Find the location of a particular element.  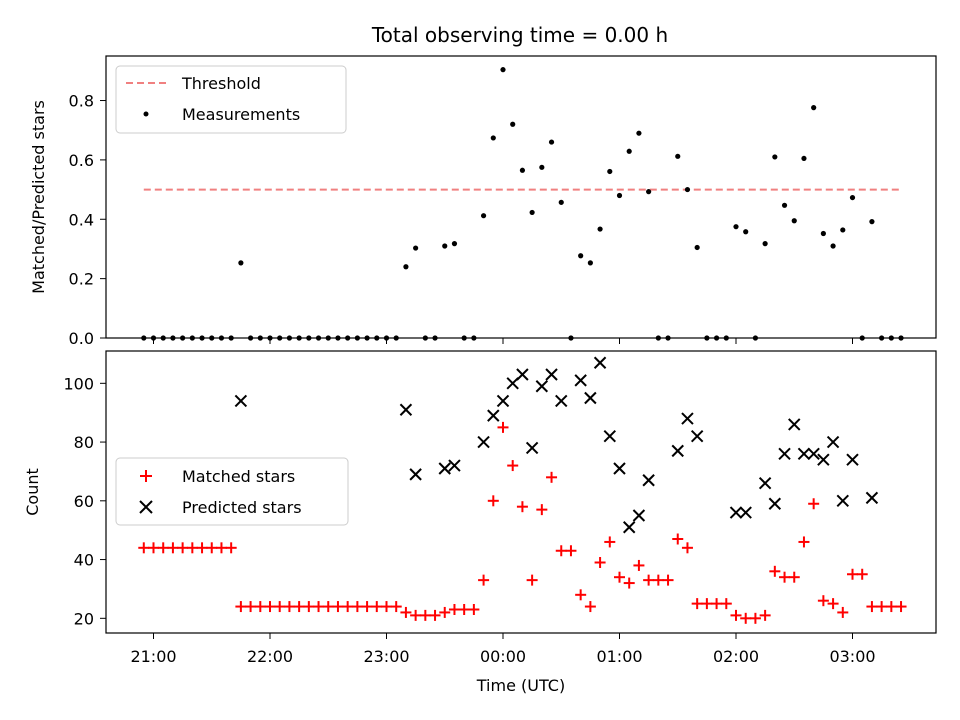

x-tick-label: 23:00 is located at coordinates (386, 656).